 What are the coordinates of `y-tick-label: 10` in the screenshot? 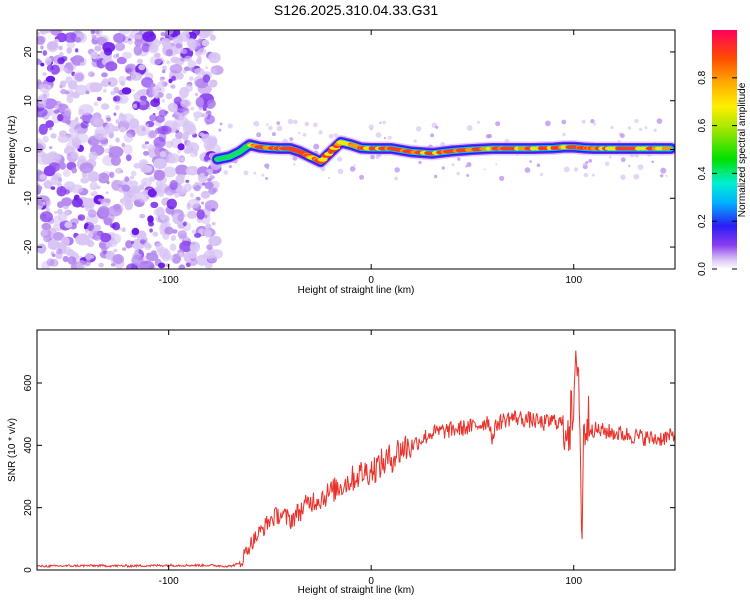 It's located at (28, 101).